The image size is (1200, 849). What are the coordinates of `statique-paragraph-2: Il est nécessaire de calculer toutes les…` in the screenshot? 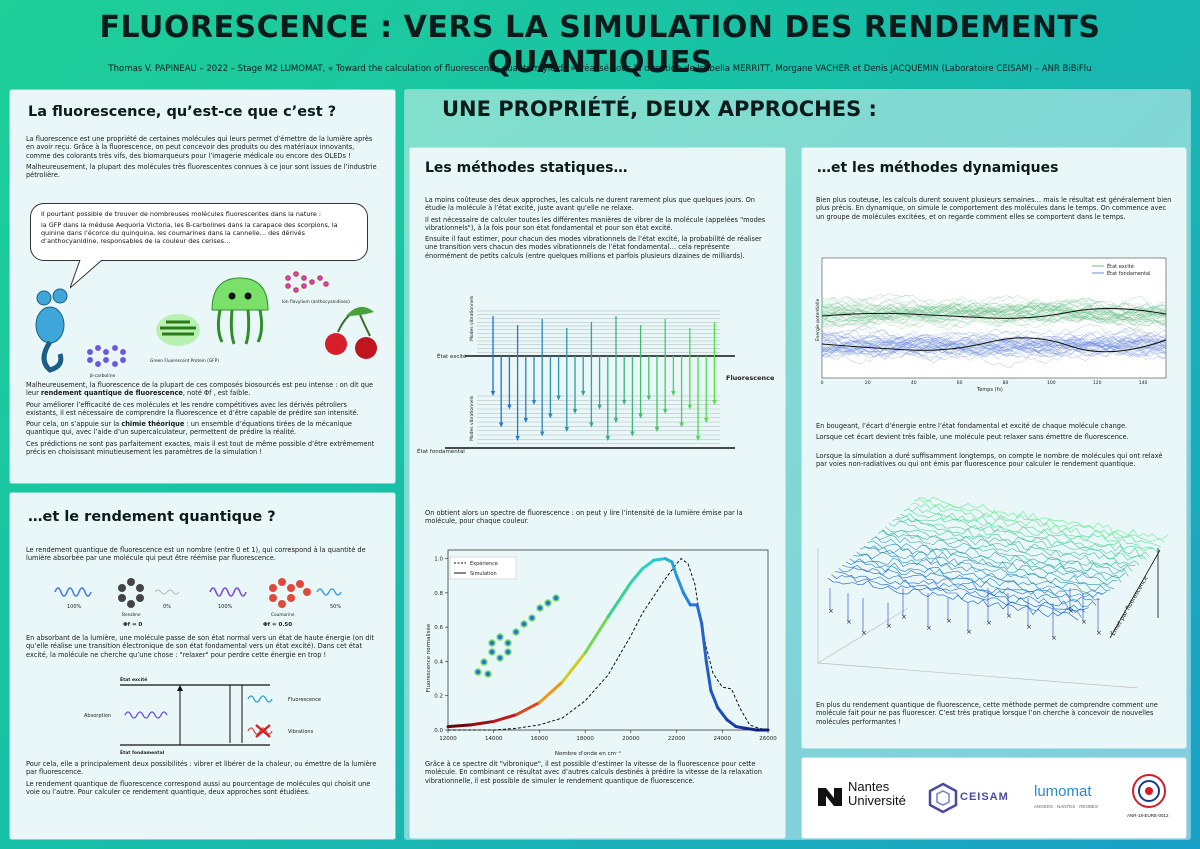 It's located at (595, 223).